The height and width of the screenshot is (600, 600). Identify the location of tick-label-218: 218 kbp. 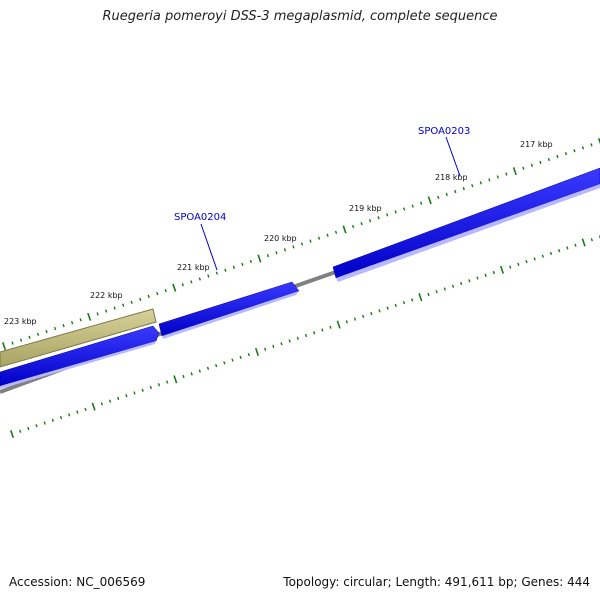
(451, 177).